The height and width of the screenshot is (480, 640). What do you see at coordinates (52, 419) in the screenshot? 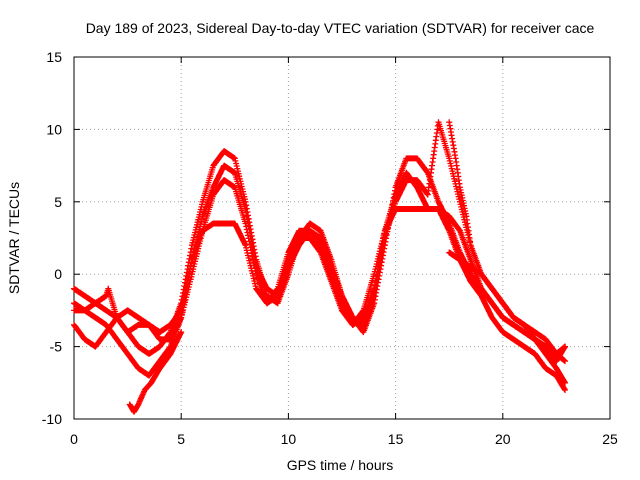
I see `y-tick-label: -10` at bounding box center [52, 419].